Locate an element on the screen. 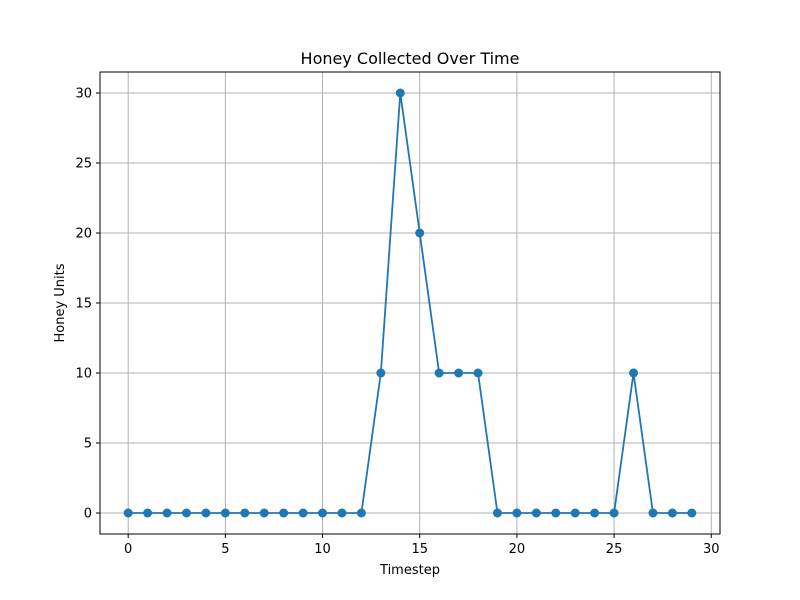 This screenshot has width=800, height=600. y-tick-label: 30 is located at coordinates (83, 94).